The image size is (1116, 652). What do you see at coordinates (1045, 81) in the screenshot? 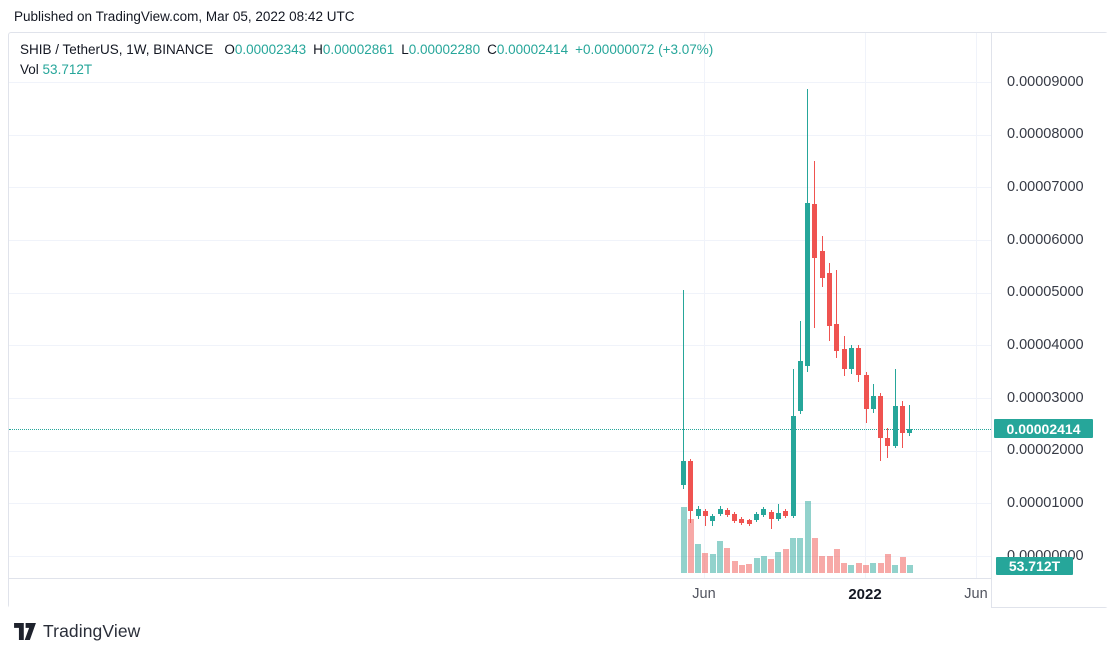
I see `price-tick-label: 0.00009000` at bounding box center [1045, 81].